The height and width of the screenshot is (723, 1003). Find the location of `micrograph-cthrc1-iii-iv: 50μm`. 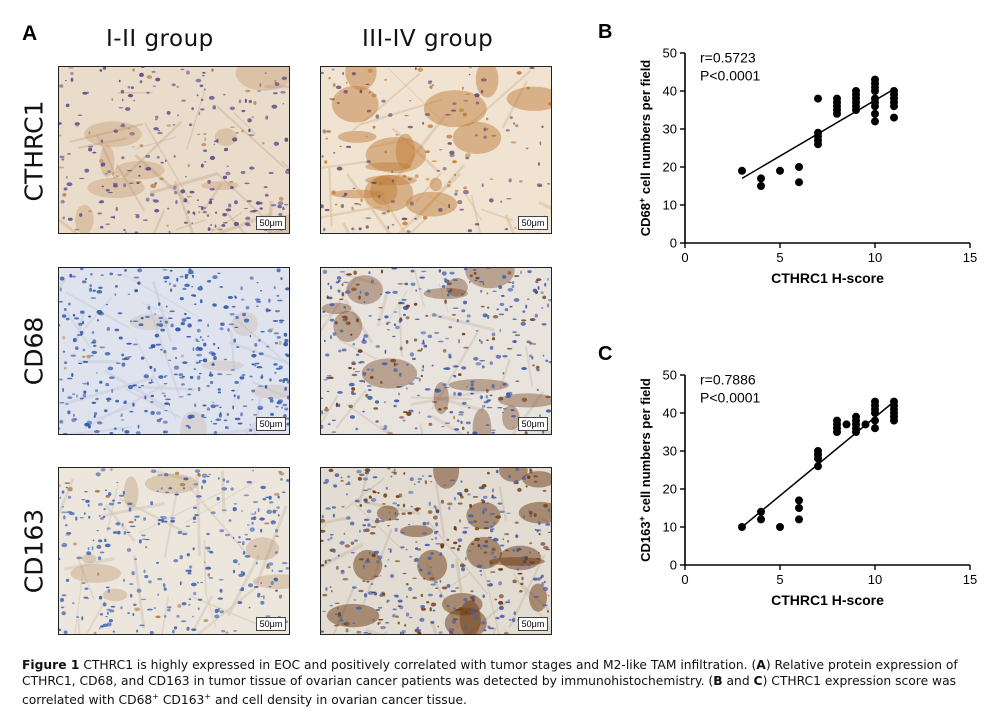

micrograph-cthrc1-iii-iv: 50μm is located at coordinates (436, 150).